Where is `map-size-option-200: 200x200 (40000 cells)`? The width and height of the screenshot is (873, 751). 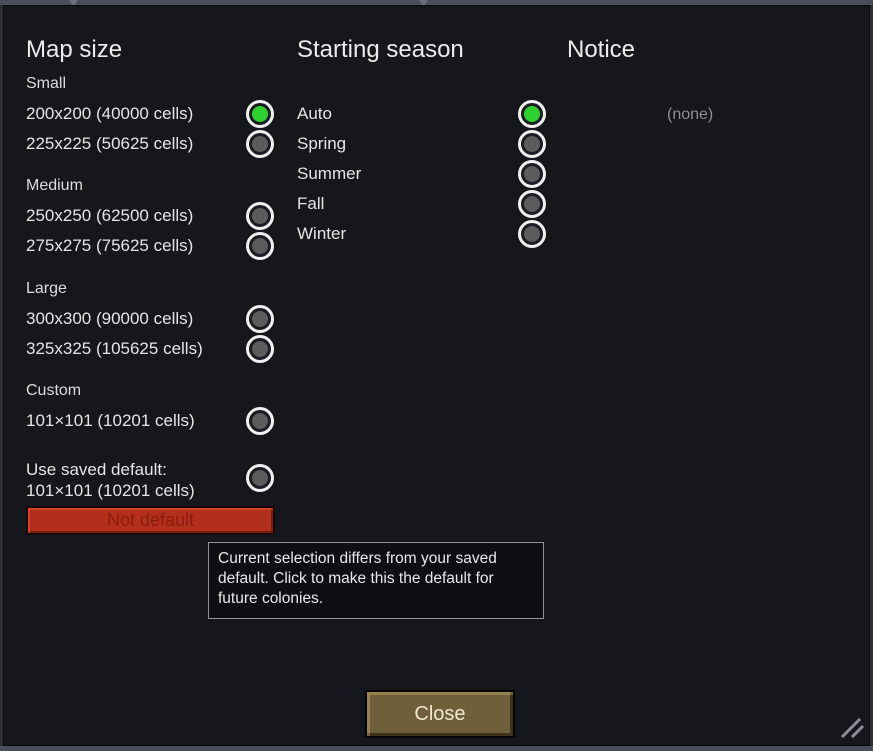
map-size-option-200: 200x200 (40000 cells) is located at coordinates (150, 114).